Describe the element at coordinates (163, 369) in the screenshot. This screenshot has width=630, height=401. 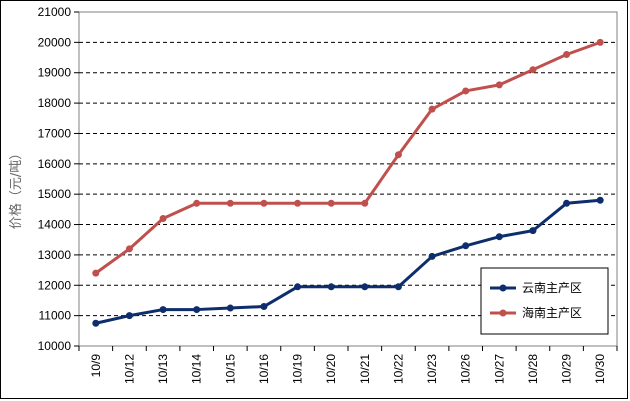
I see `x-tick-label: 10/13` at that location.